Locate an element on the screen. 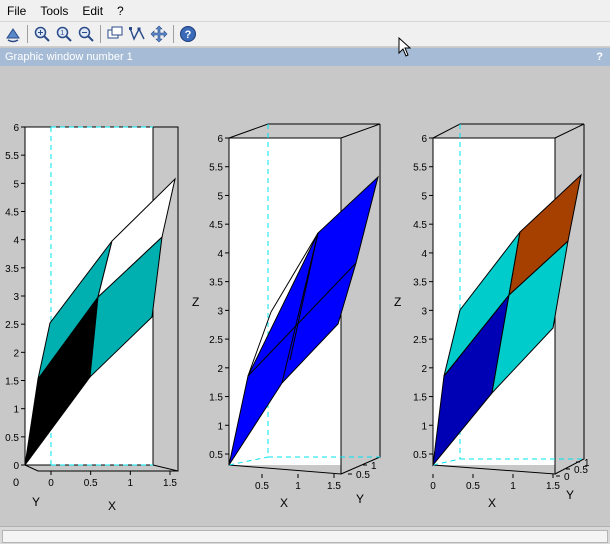  status-field is located at coordinates (305, 536).